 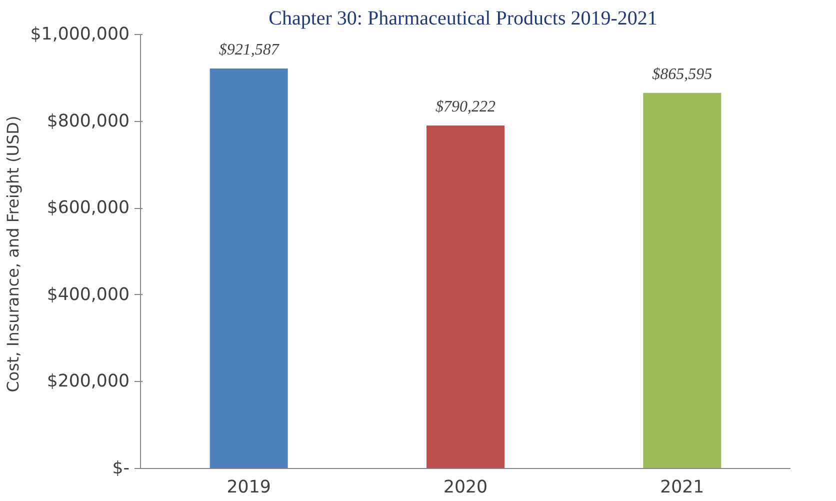 I want to click on y-axis-title: Cost, Insurance, and Freight (USD), so click(x=12, y=254).